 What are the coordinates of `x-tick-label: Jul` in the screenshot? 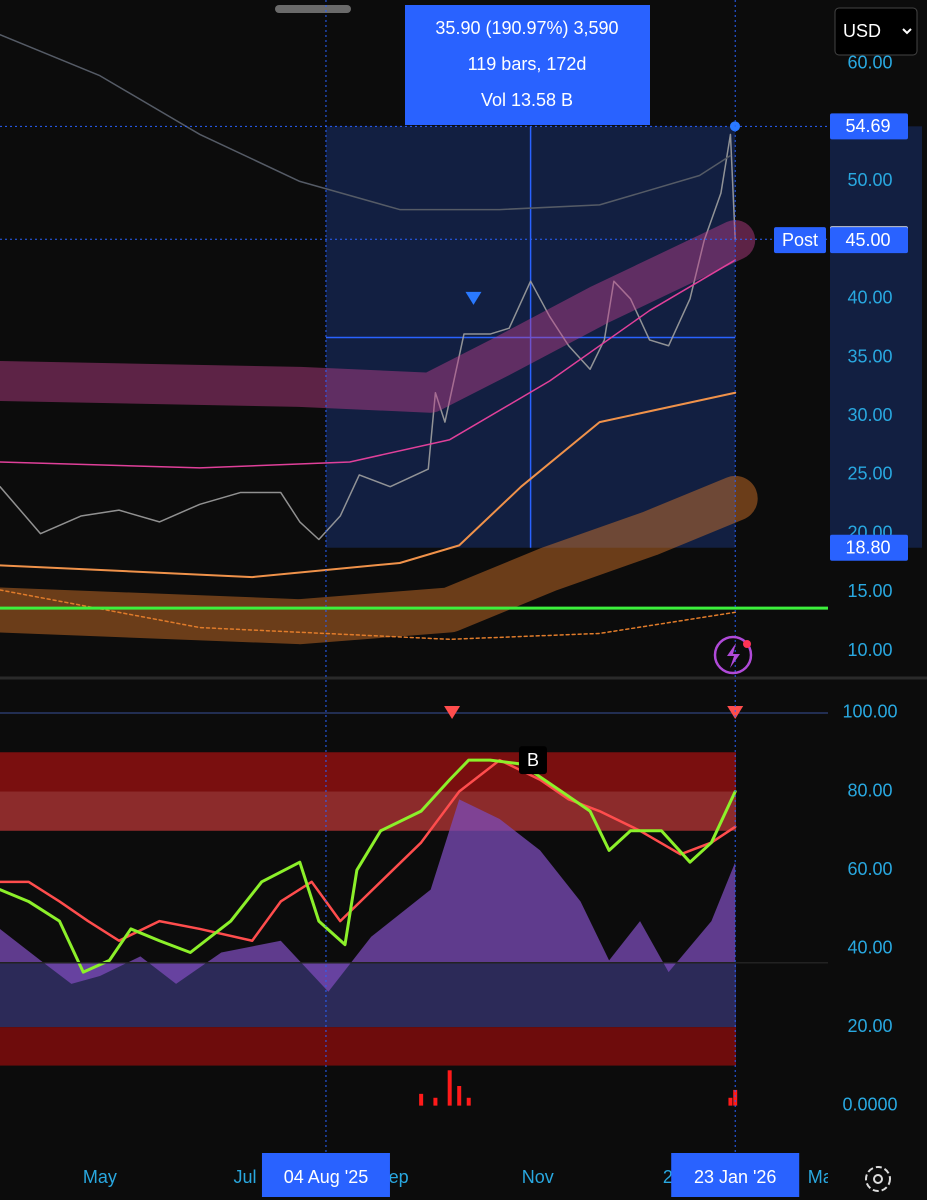 It's located at (245, 1177).